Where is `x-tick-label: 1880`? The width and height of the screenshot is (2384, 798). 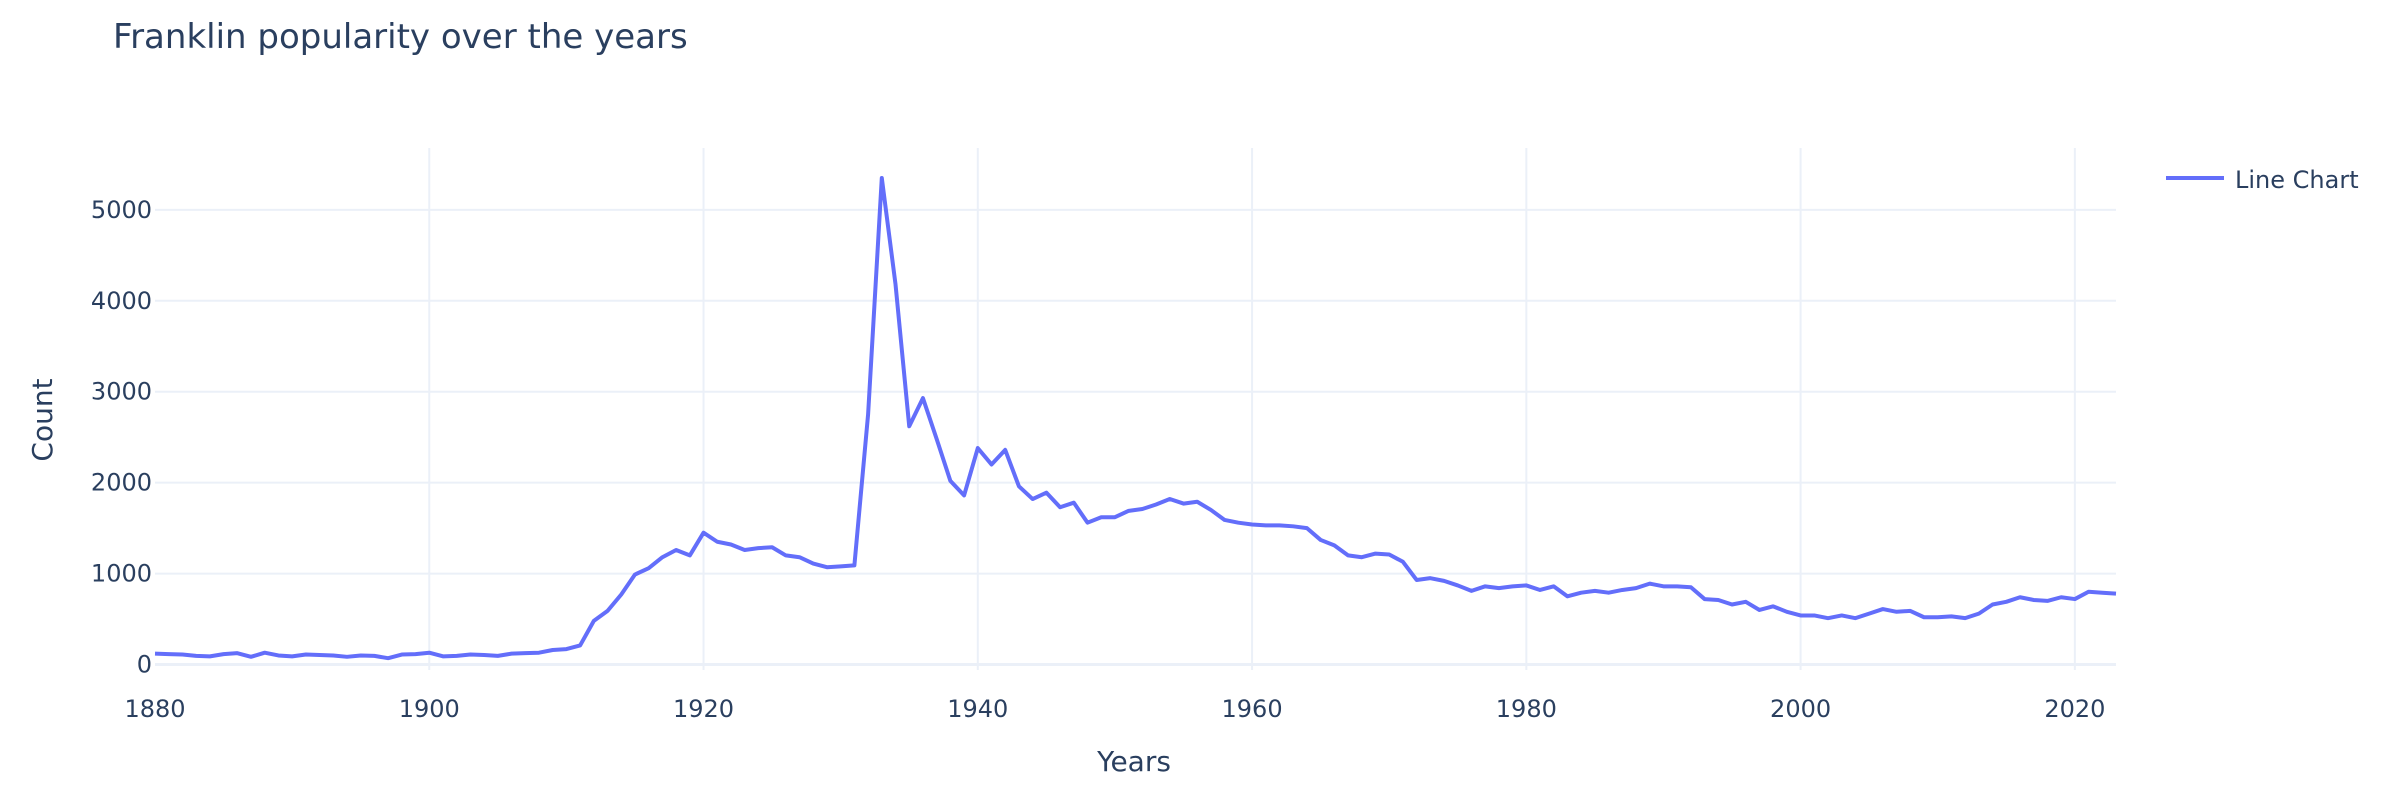
x-tick-label: 1880 is located at coordinates (154, 709).